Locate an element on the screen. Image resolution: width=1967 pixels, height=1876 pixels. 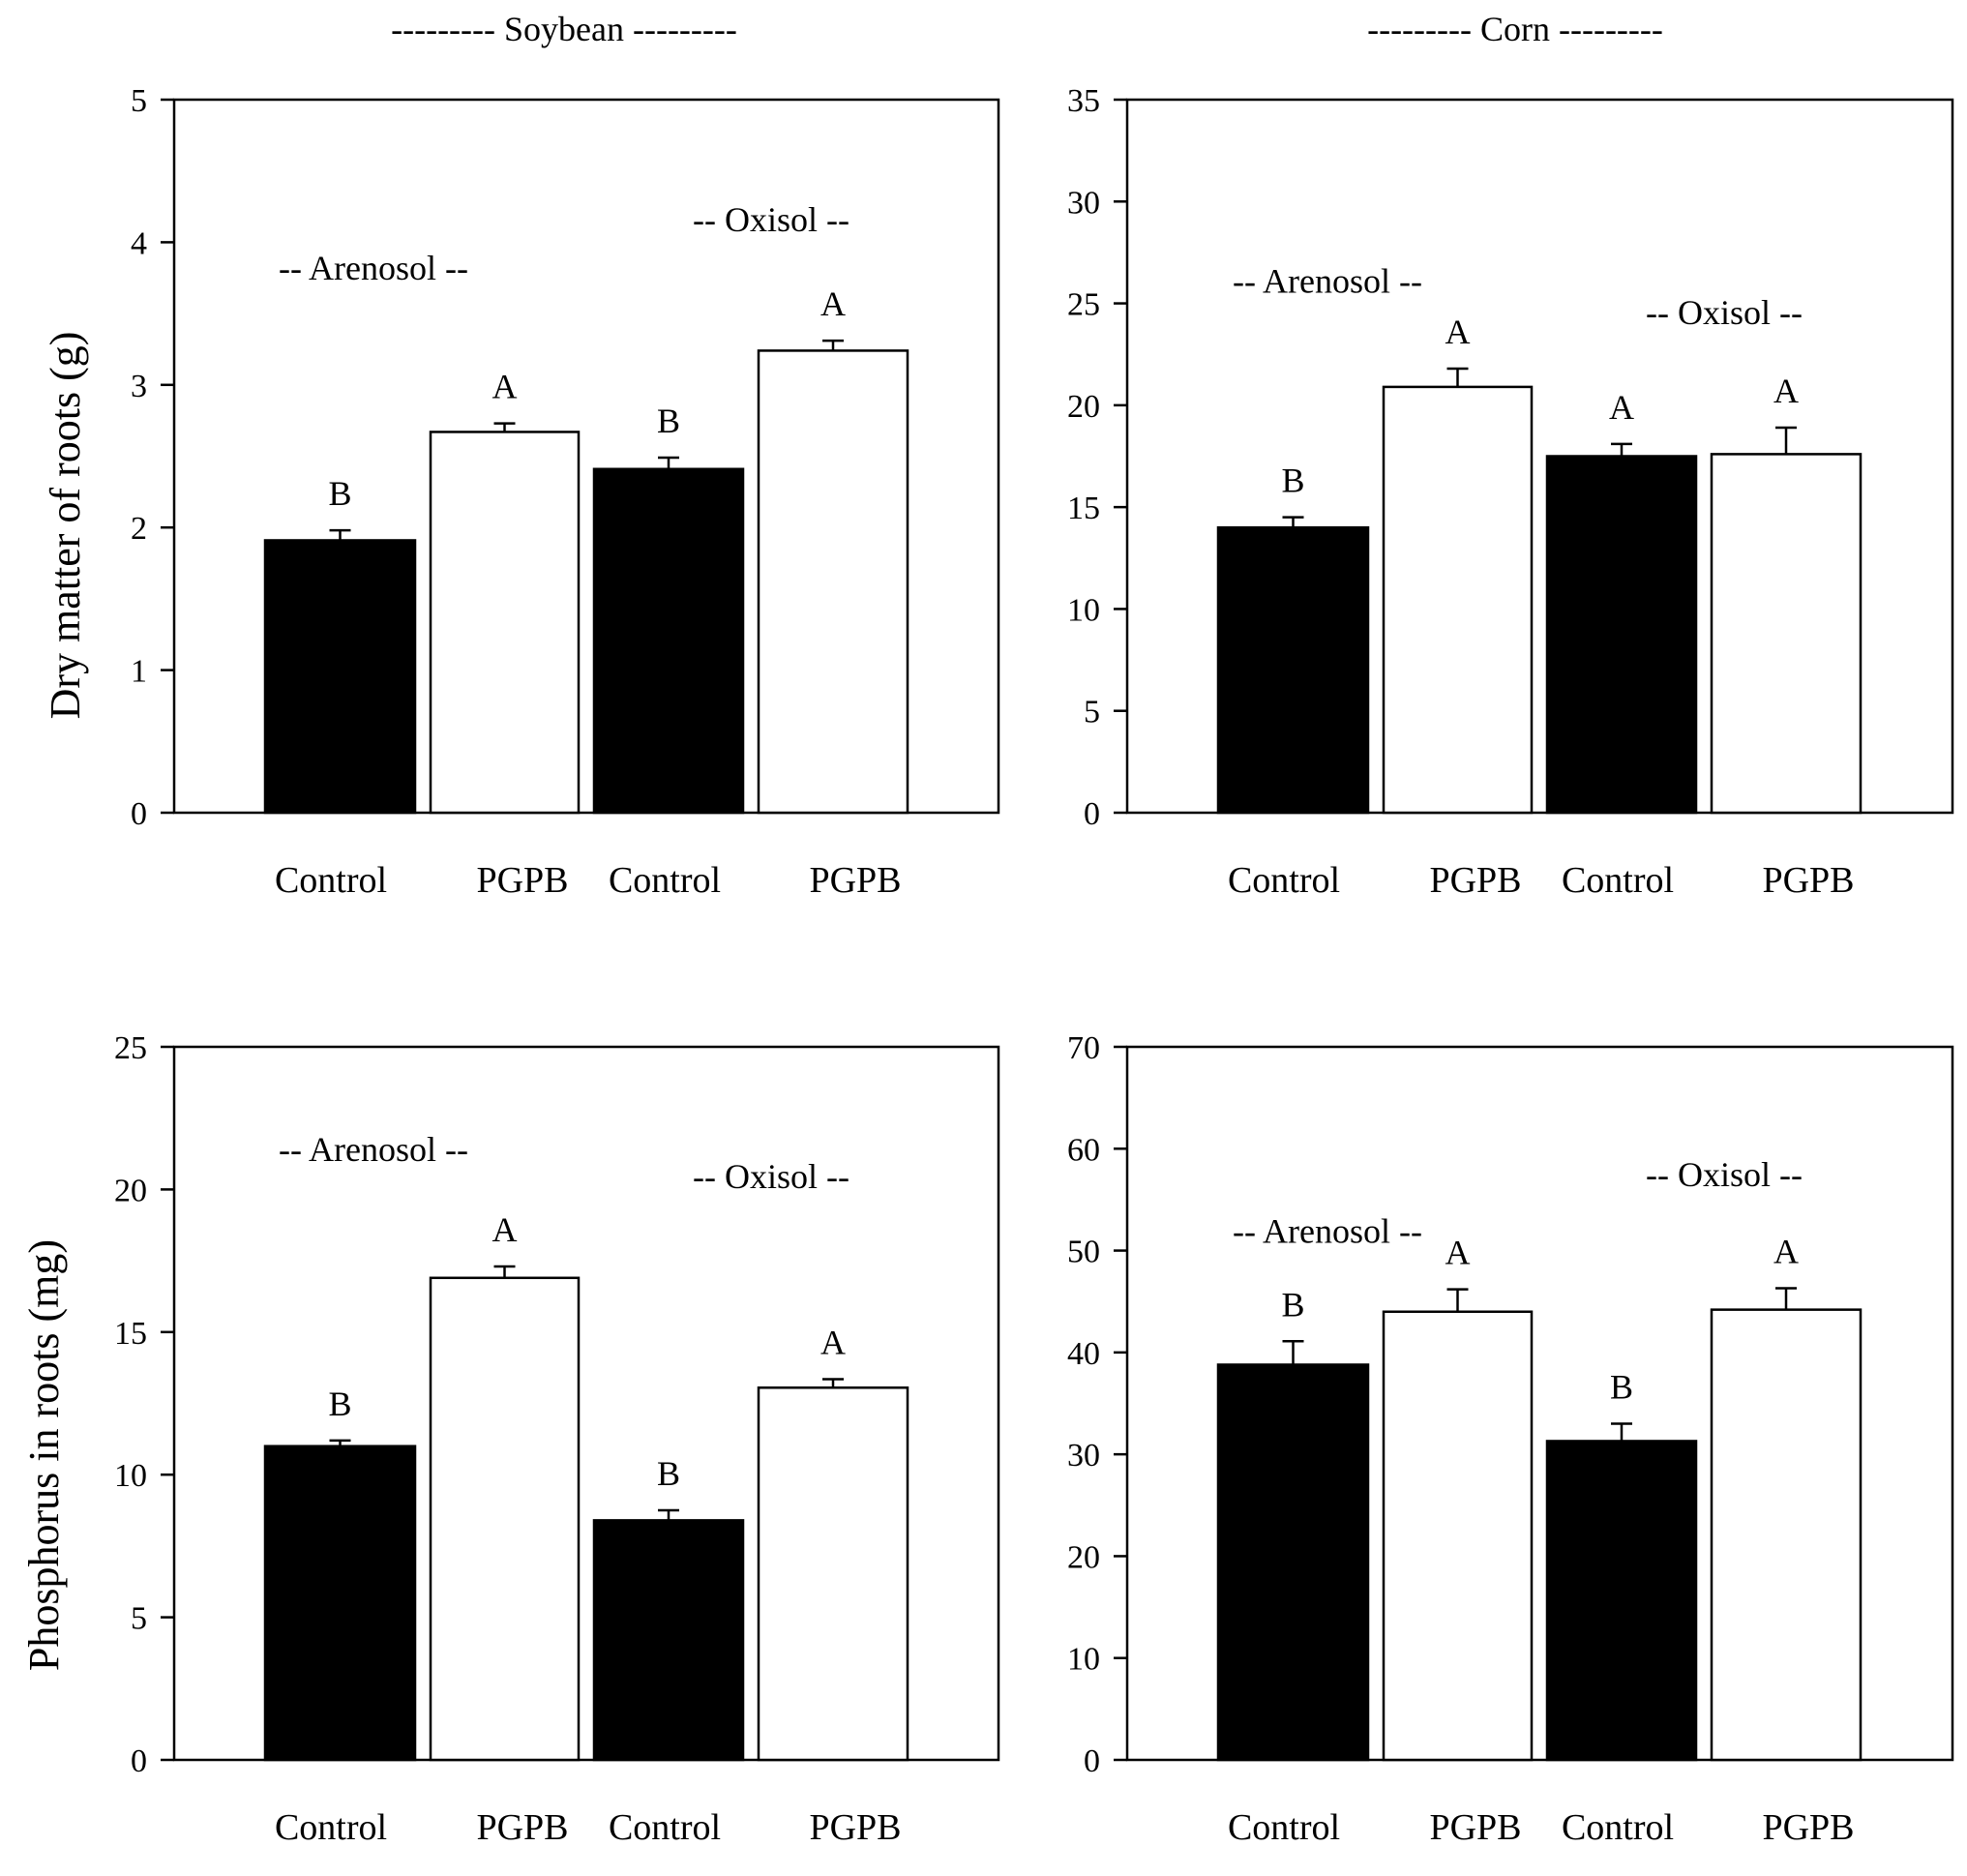
soybean-header: --------- Soybean --------- is located at coordinates (564, 29).